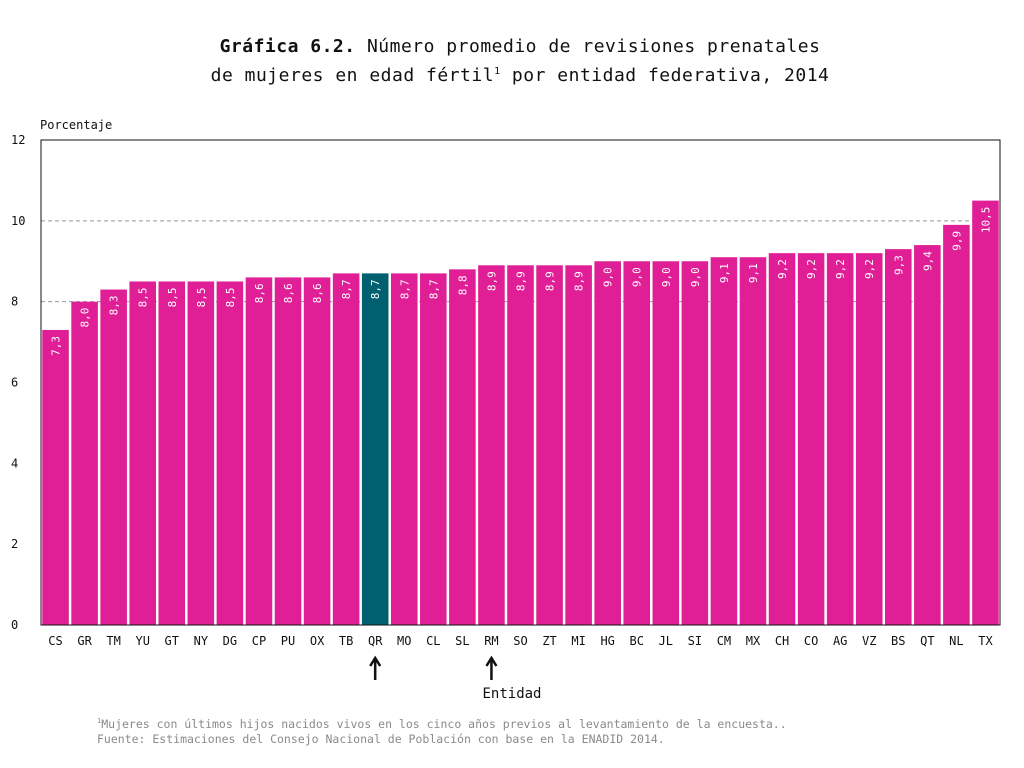 This screenshot has height=768, width=1024. I want to click on y-tick-label-10: 10, so click(18, 221).